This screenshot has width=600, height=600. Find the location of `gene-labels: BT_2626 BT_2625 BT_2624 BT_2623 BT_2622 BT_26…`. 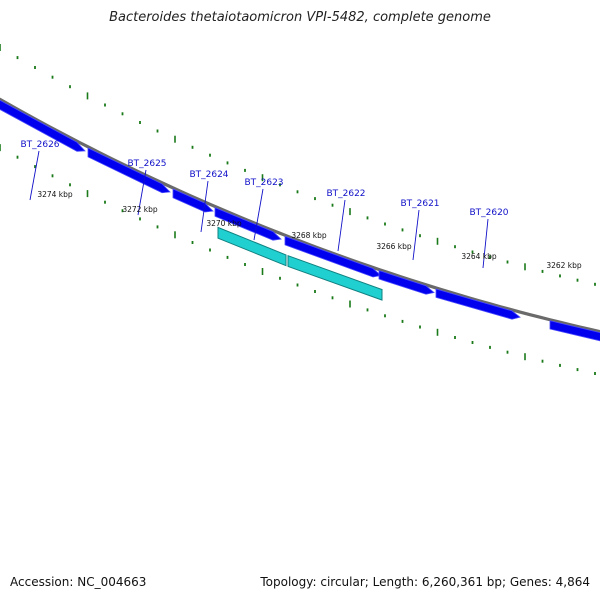

gene-labels: BT_2626 BT_2625 BT_2624 BT_2623 BT_2622 BT_26… is located at coordinates (264, 179).